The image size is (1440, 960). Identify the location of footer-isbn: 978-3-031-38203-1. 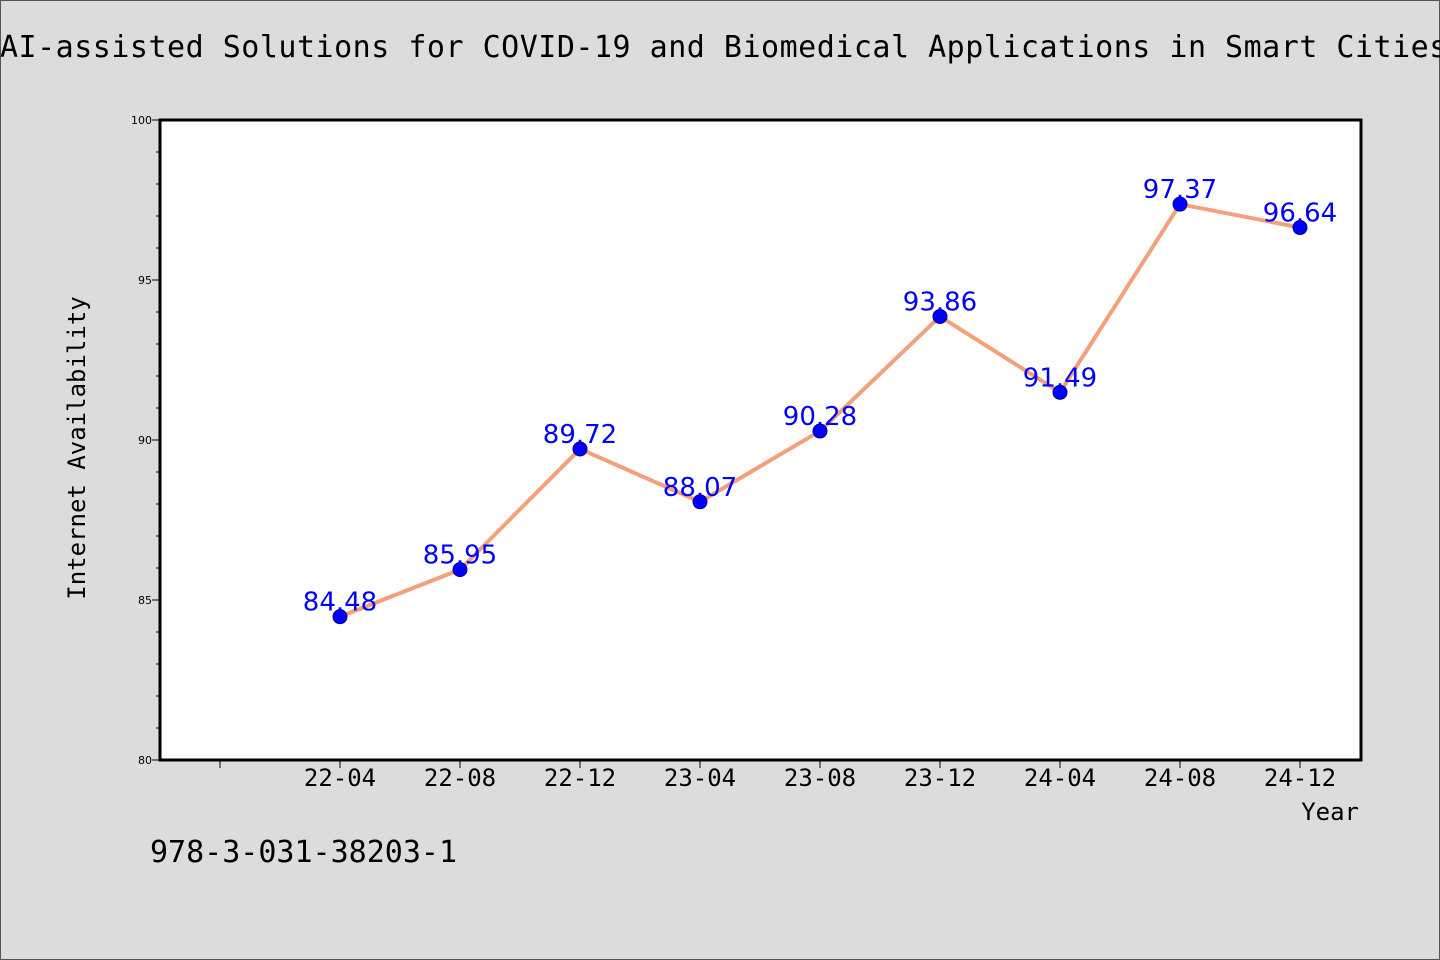
(304, 852).